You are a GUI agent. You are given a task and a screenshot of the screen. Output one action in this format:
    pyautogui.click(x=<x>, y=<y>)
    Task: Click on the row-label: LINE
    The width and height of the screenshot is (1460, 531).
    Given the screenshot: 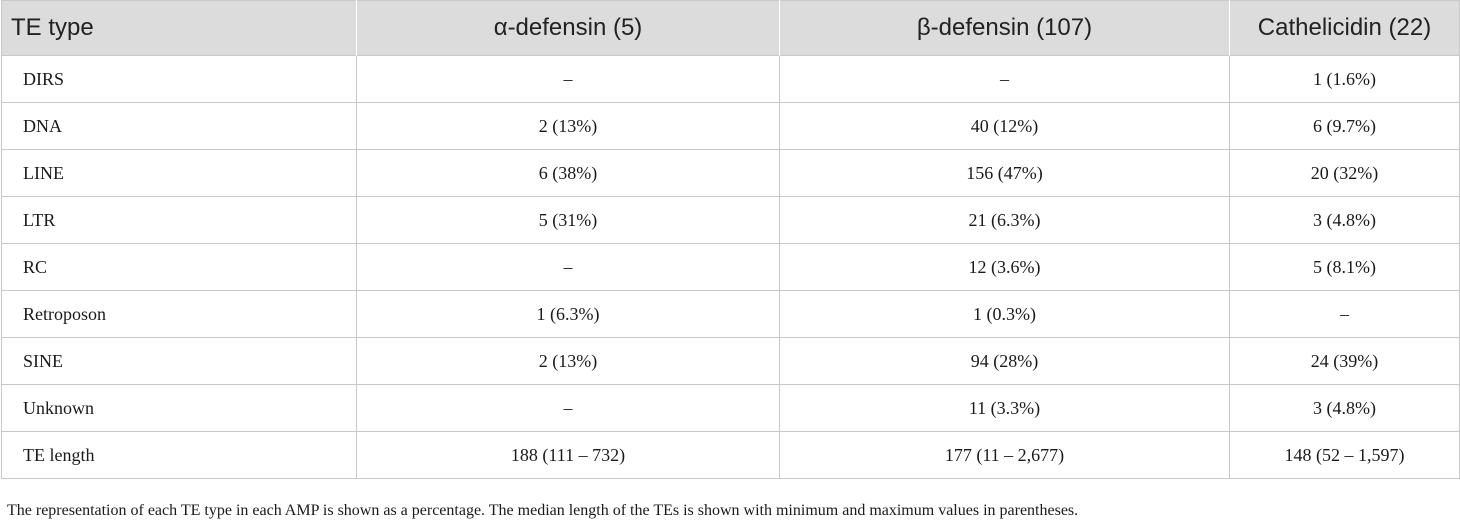 What is the action you would take?
    pyautogui.click(x=179, y=173)
    